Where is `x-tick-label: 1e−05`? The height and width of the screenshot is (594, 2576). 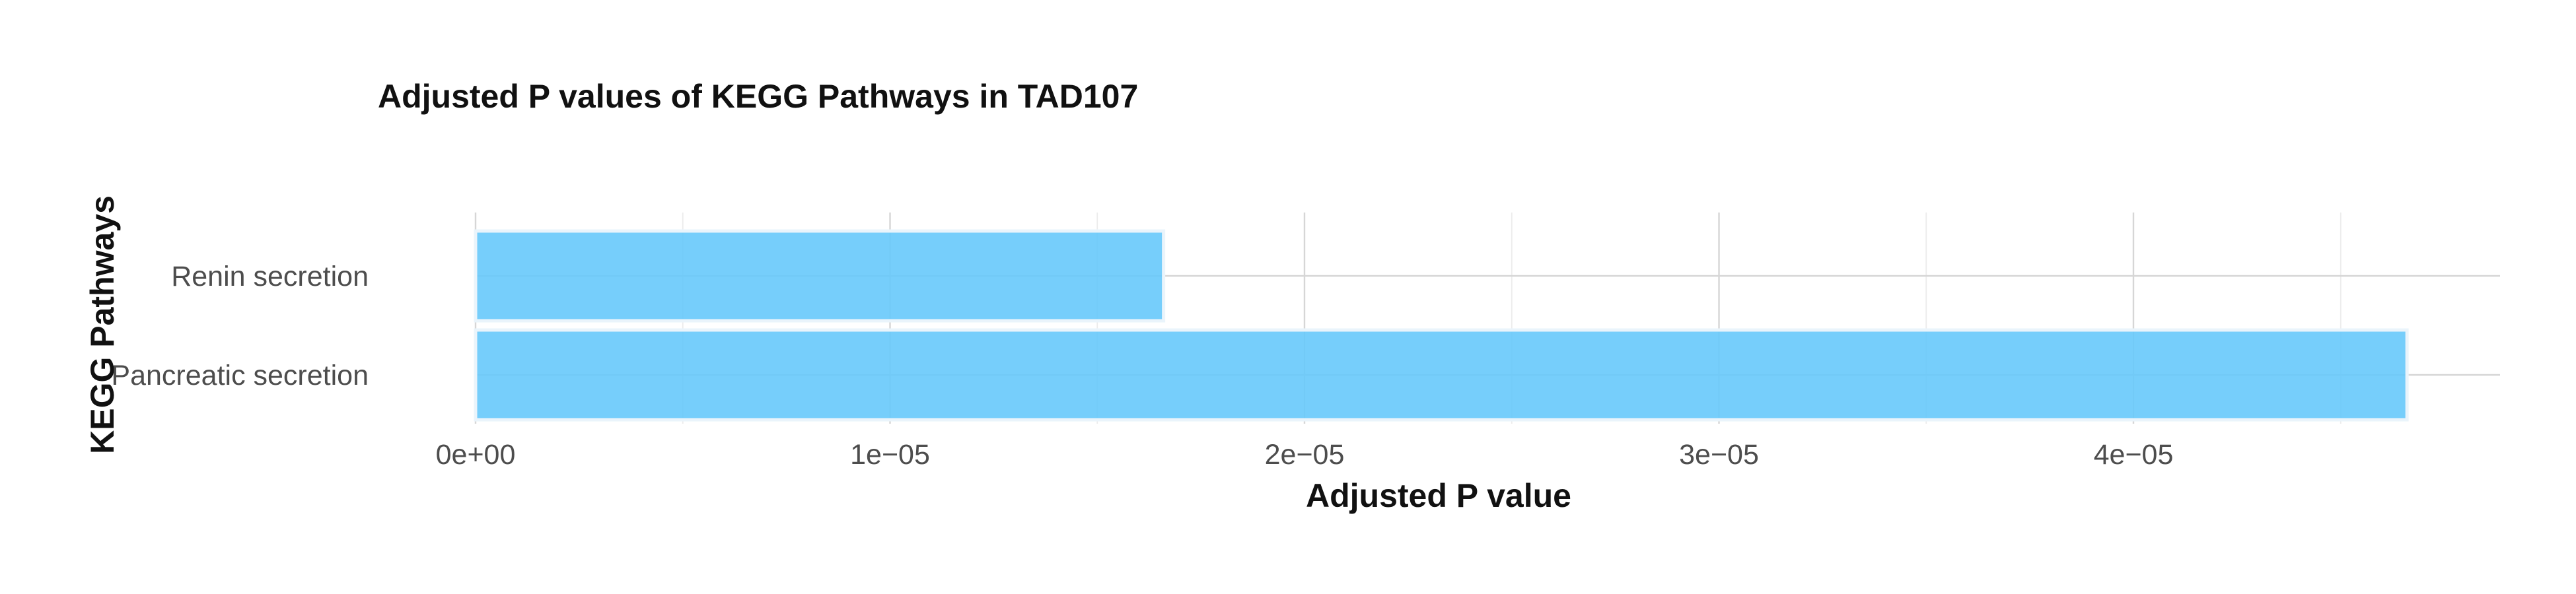 x-tick-label: 1e−05 is located at coordinates (890, 455).